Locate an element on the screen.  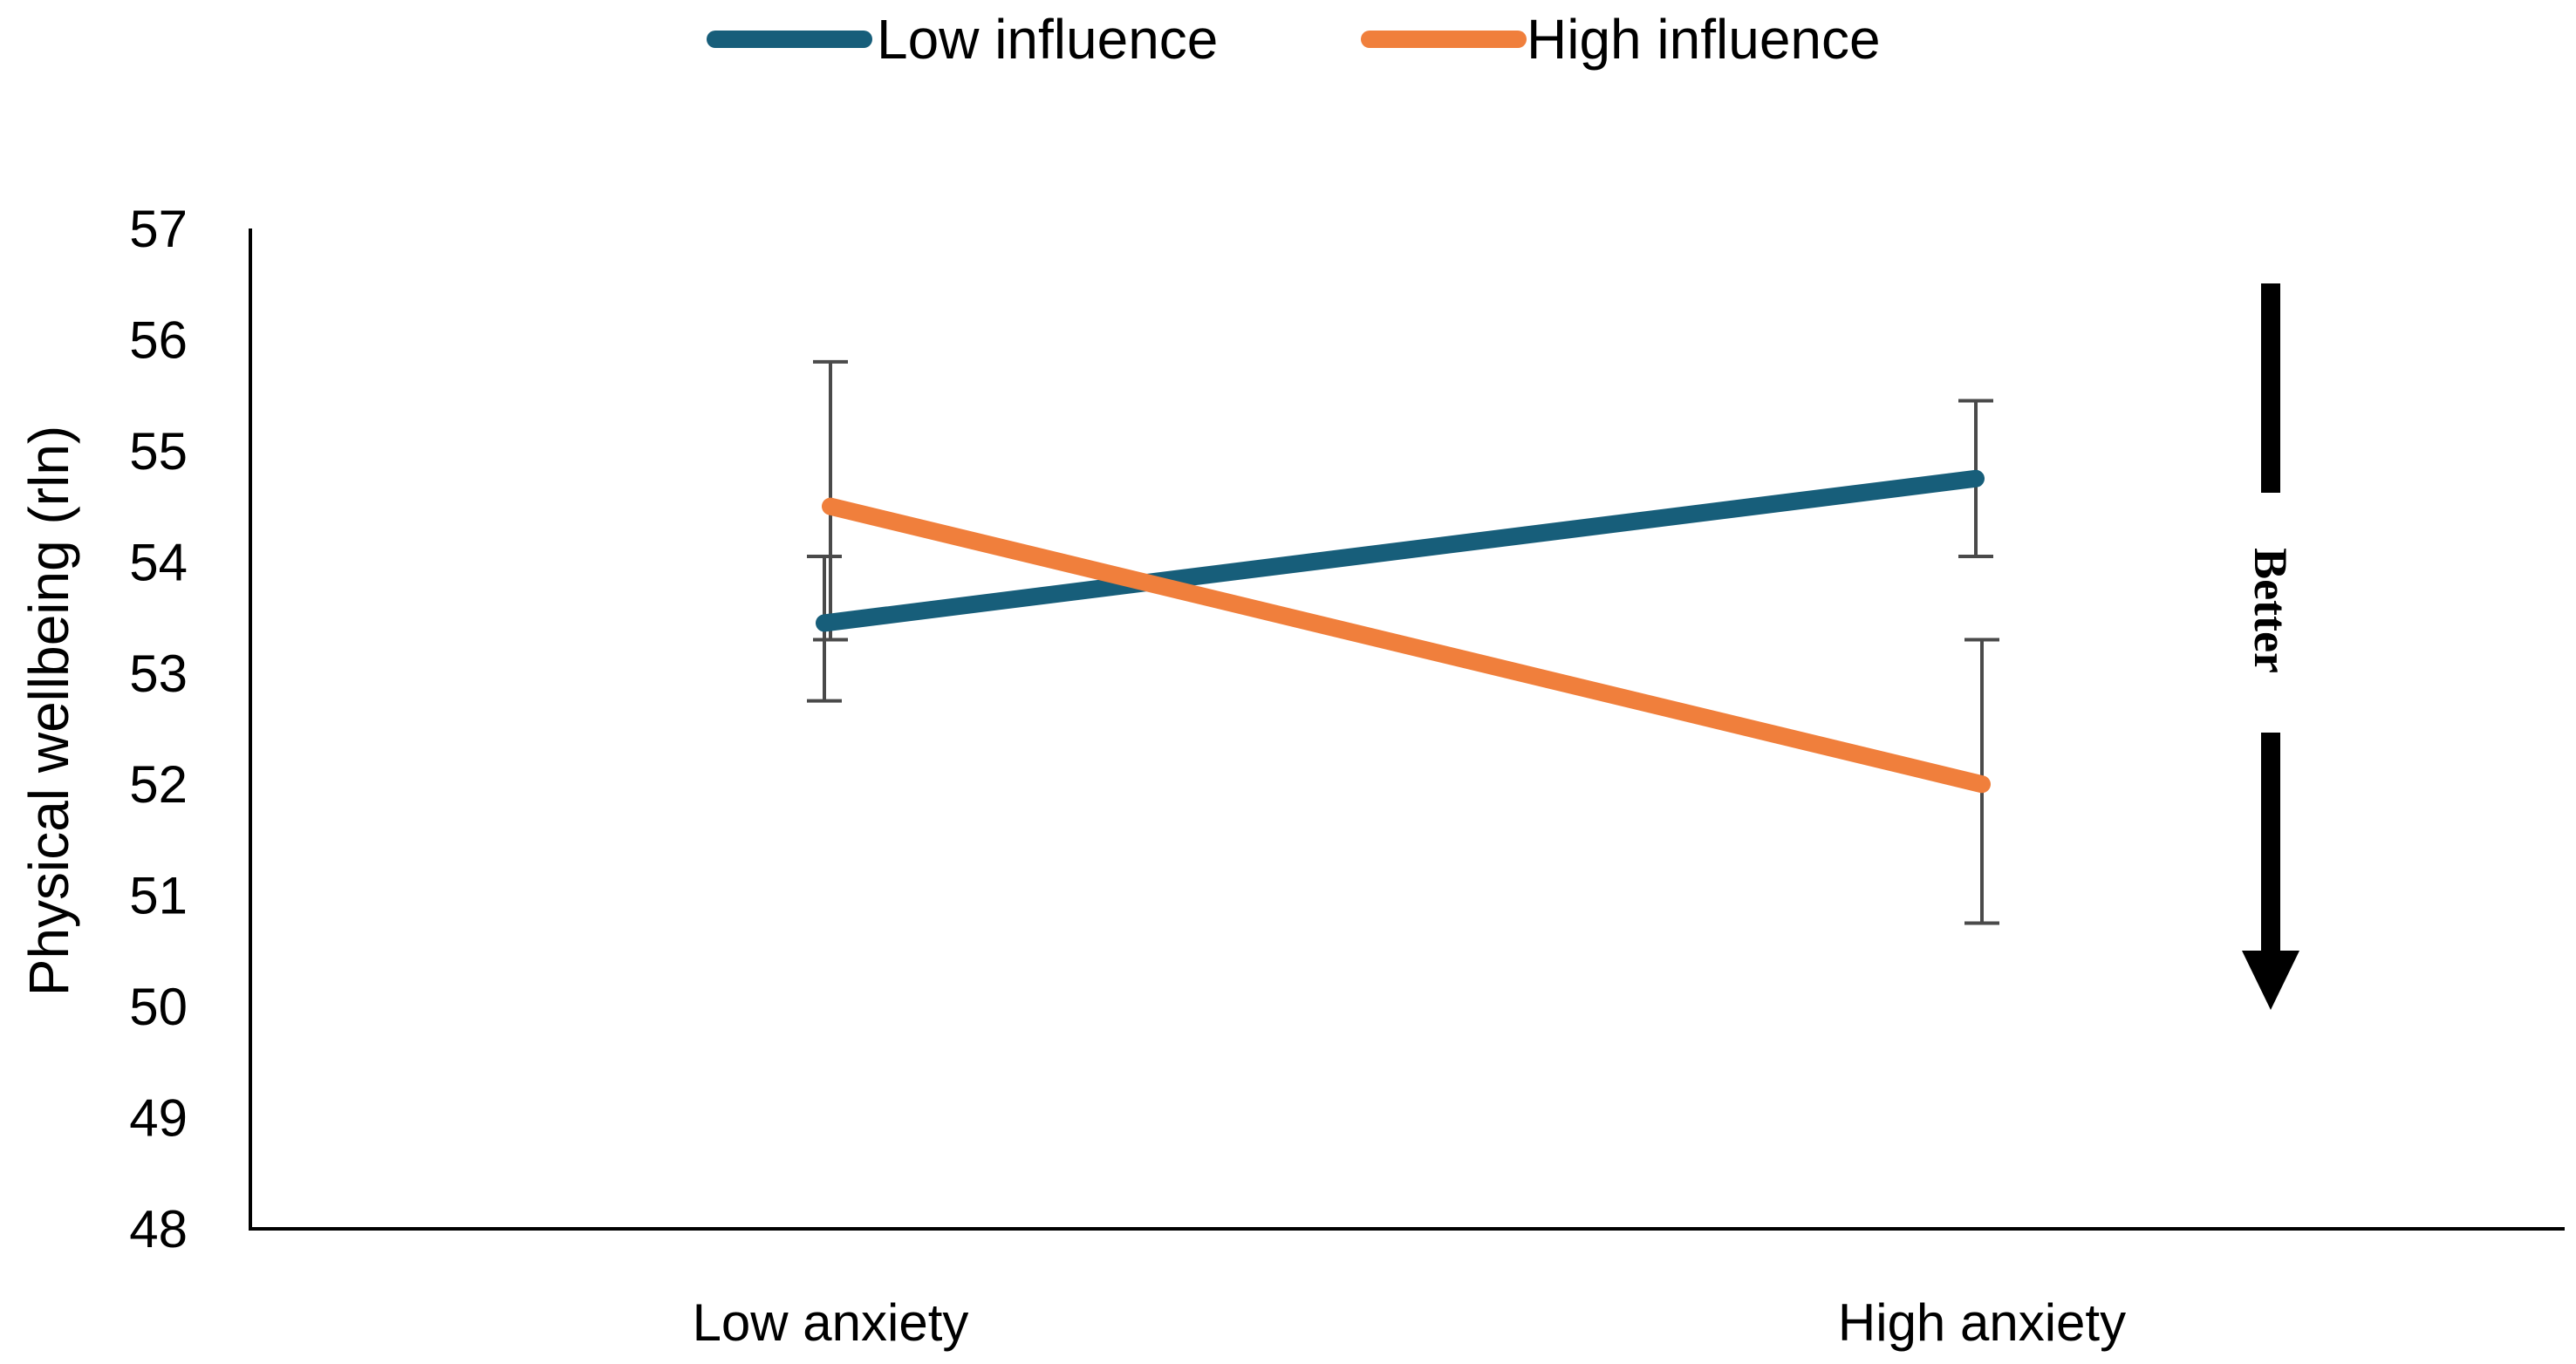
series-lines is located at coordinates (1403, 631).